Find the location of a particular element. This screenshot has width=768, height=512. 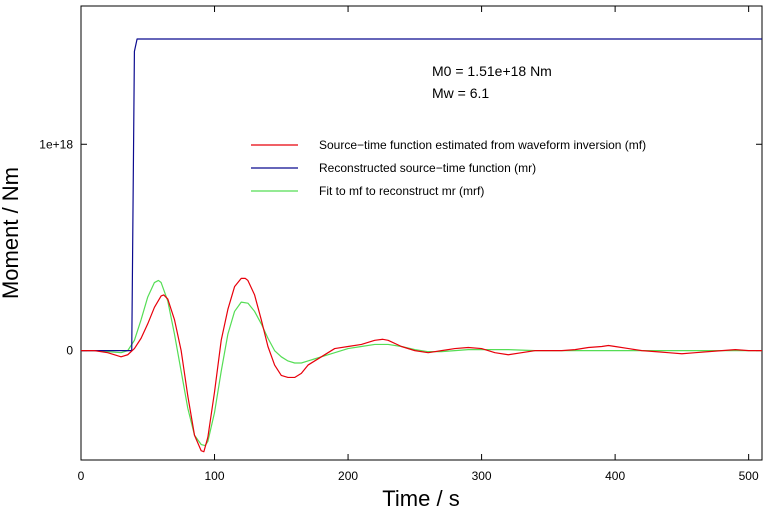

y-tick-label: 0 is located at coordinates (69, 351).